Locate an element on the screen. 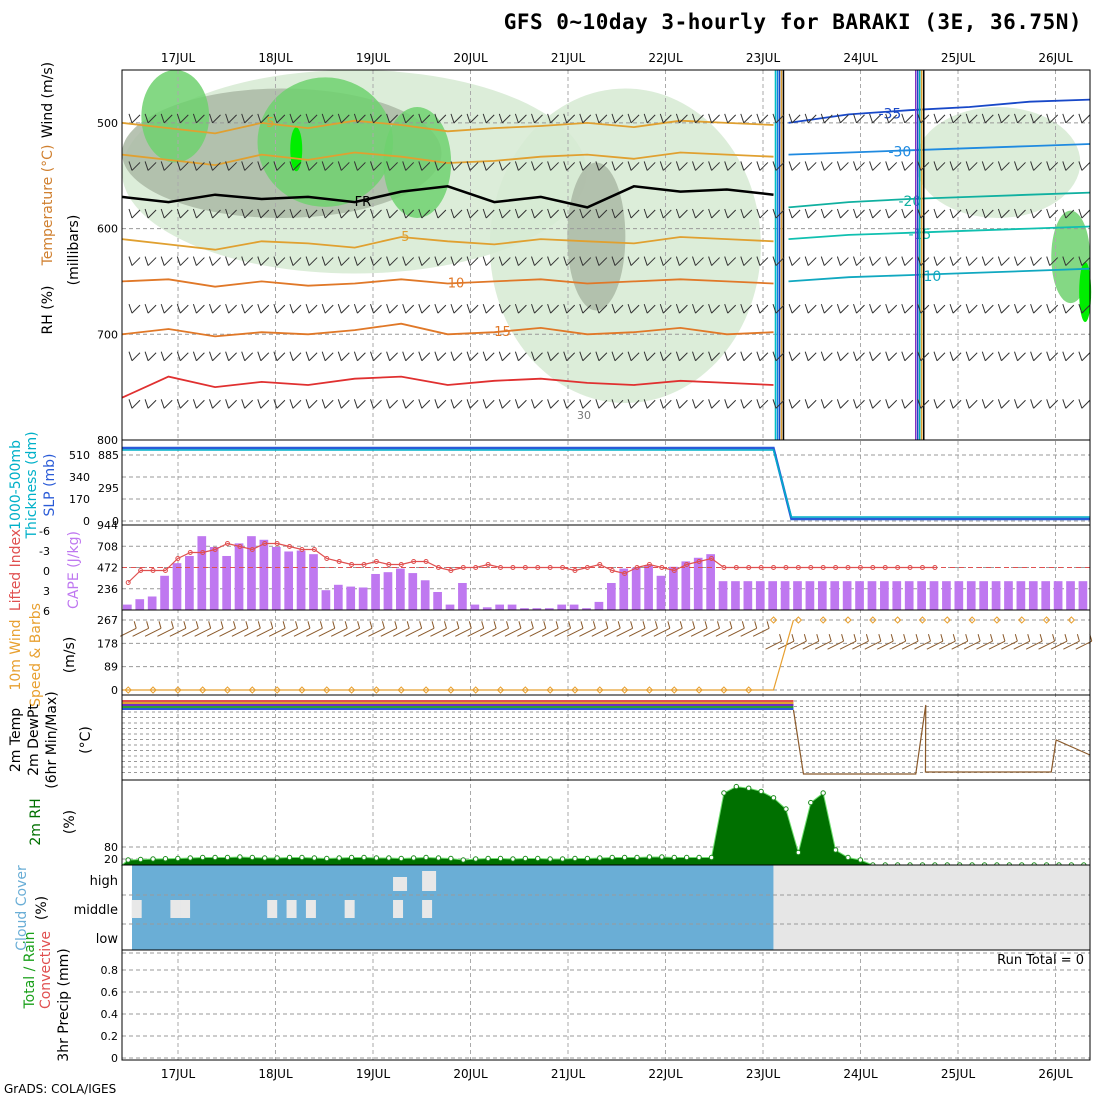  day-label-bottom: 21JUL is located at coordinates (568, 1074).